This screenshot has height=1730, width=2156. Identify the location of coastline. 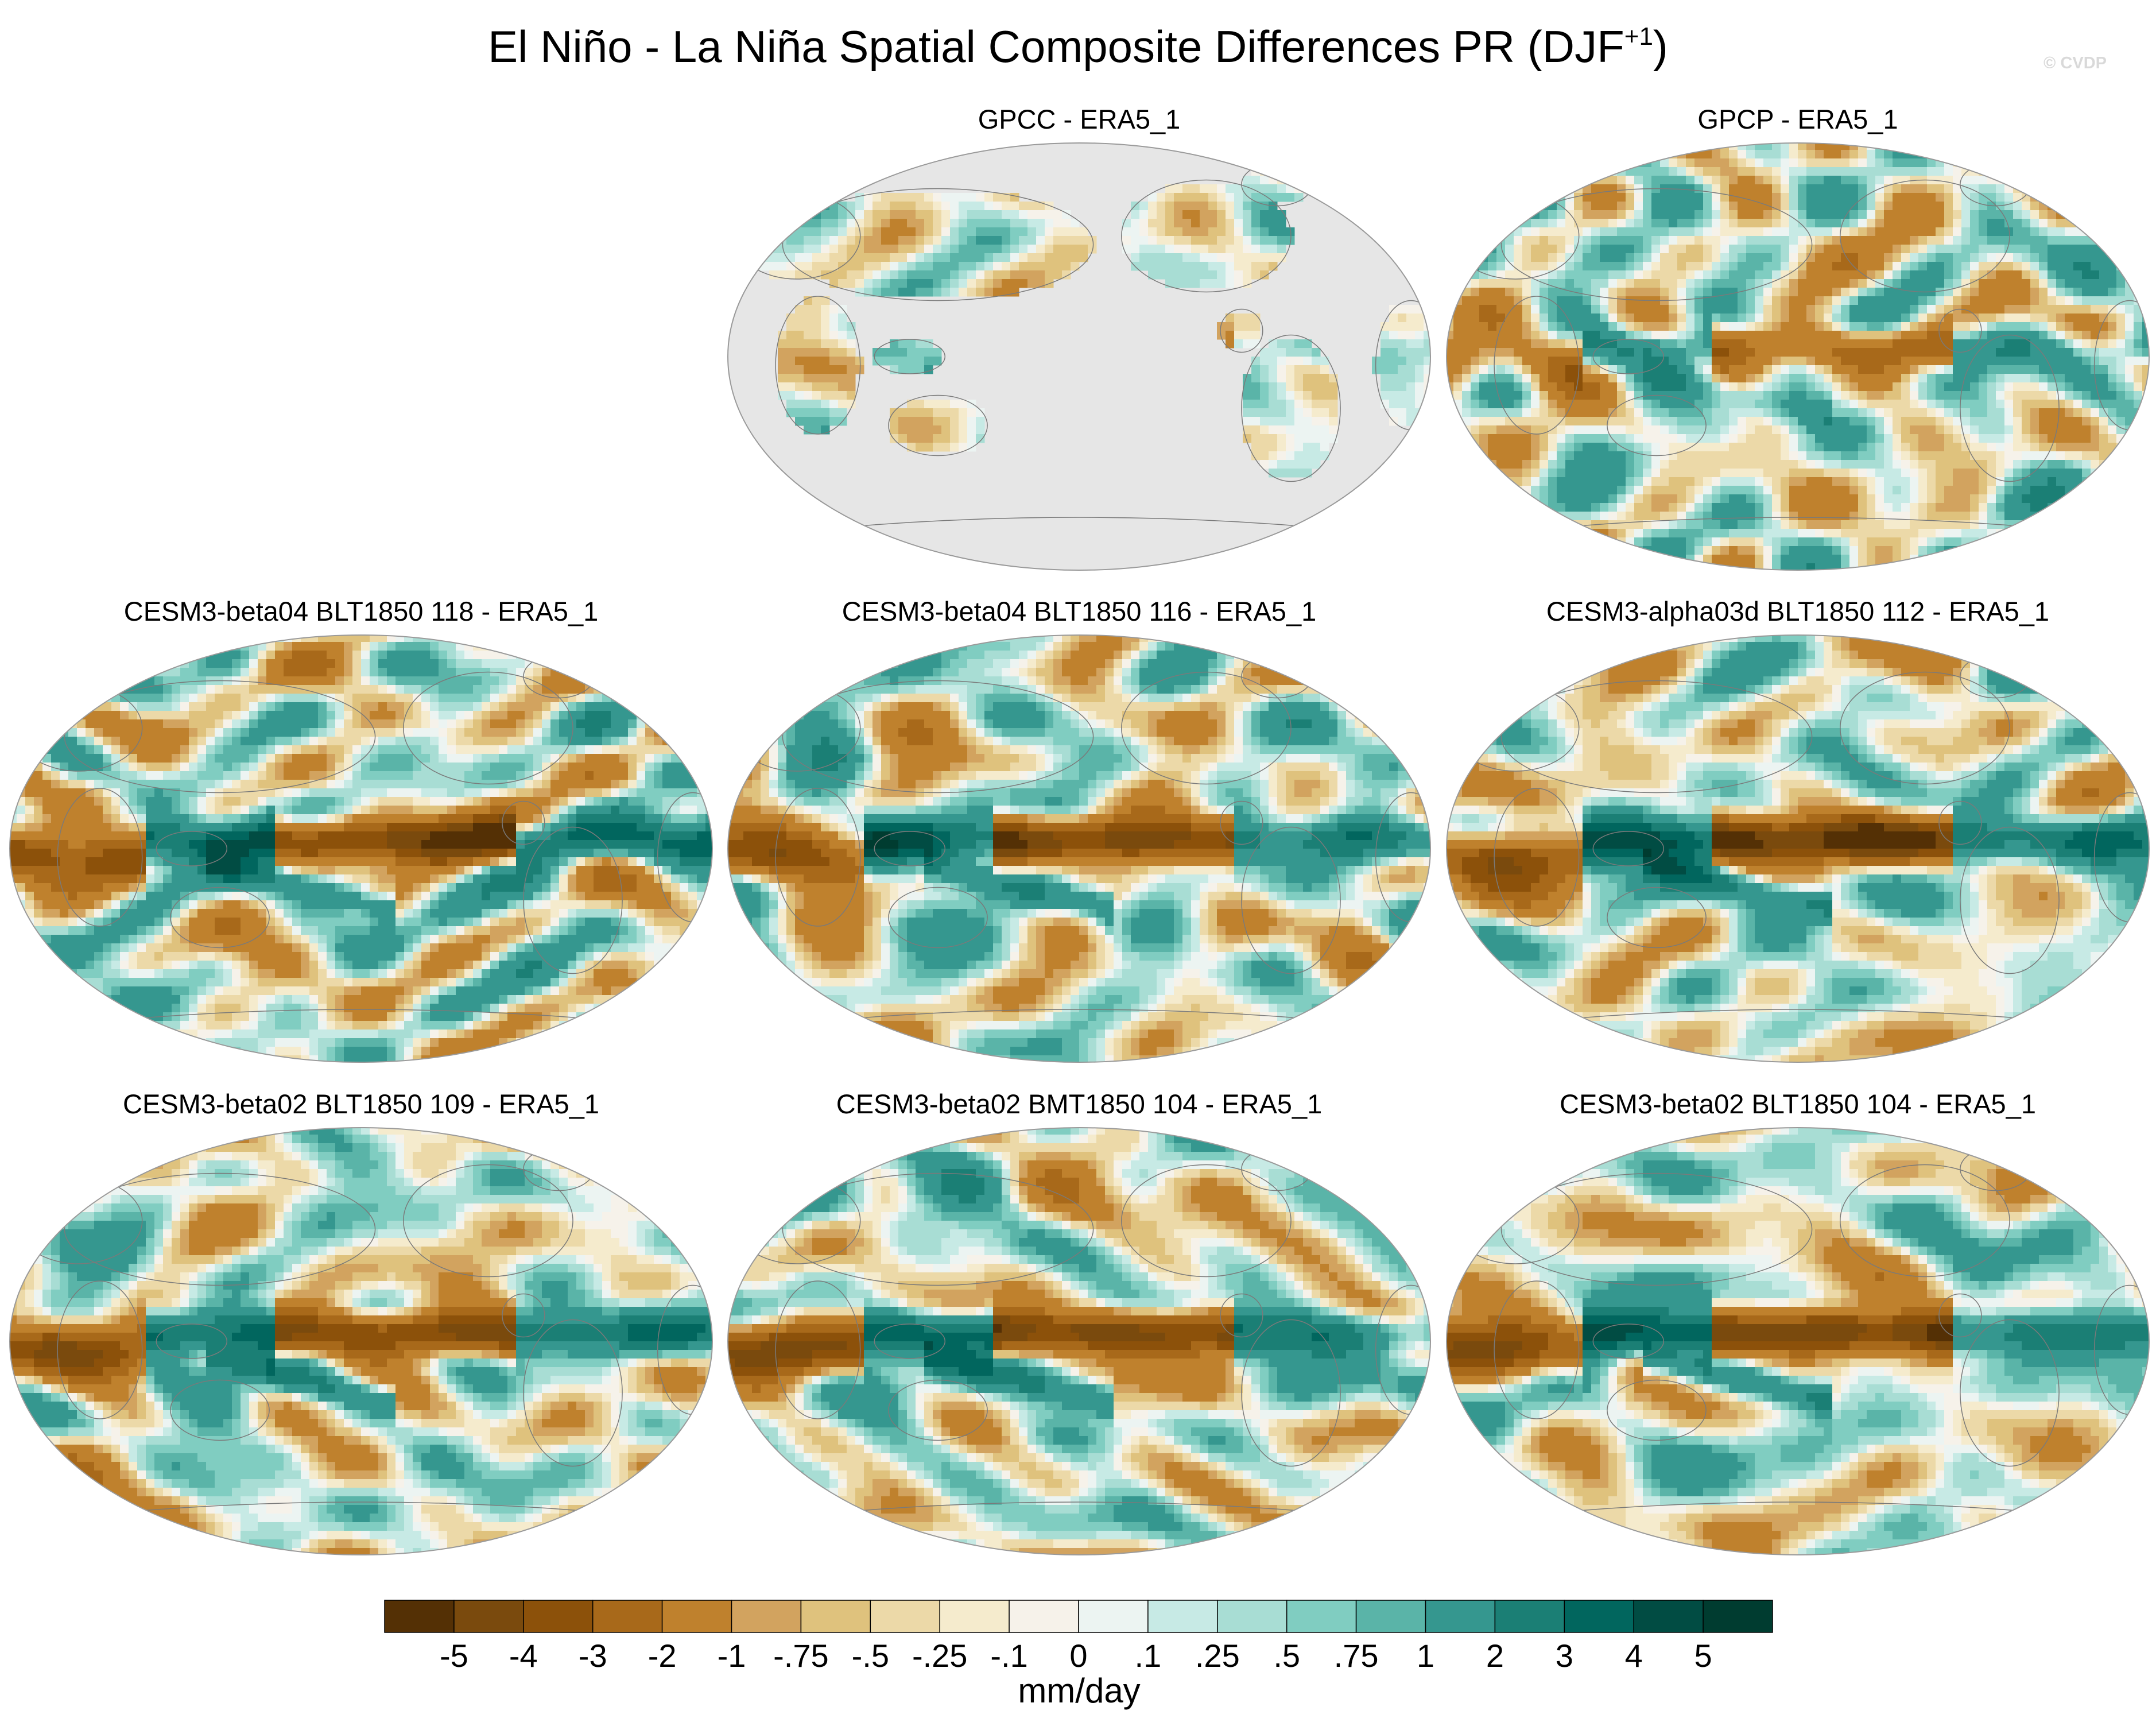
(1241, 331).